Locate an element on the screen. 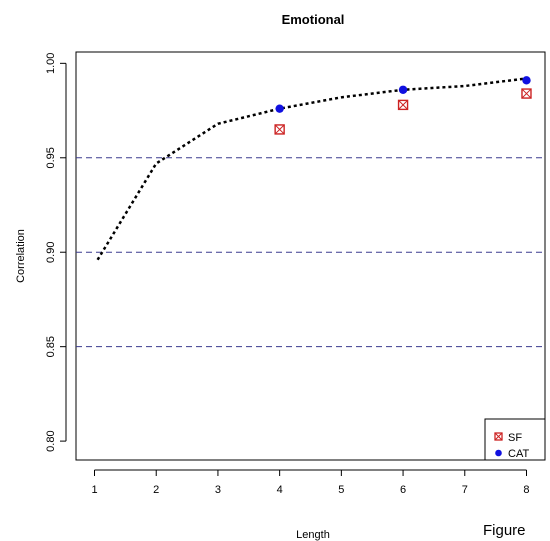  x-axis: 1 2 3 4 5 6 7 8 is located at coordinates (310, 483).